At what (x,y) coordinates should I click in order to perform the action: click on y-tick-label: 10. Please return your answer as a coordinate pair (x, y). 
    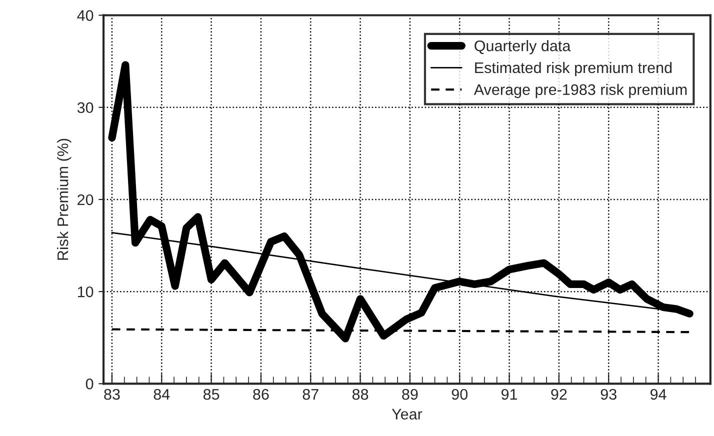
    Looking at the image, I should click on (86, 292).